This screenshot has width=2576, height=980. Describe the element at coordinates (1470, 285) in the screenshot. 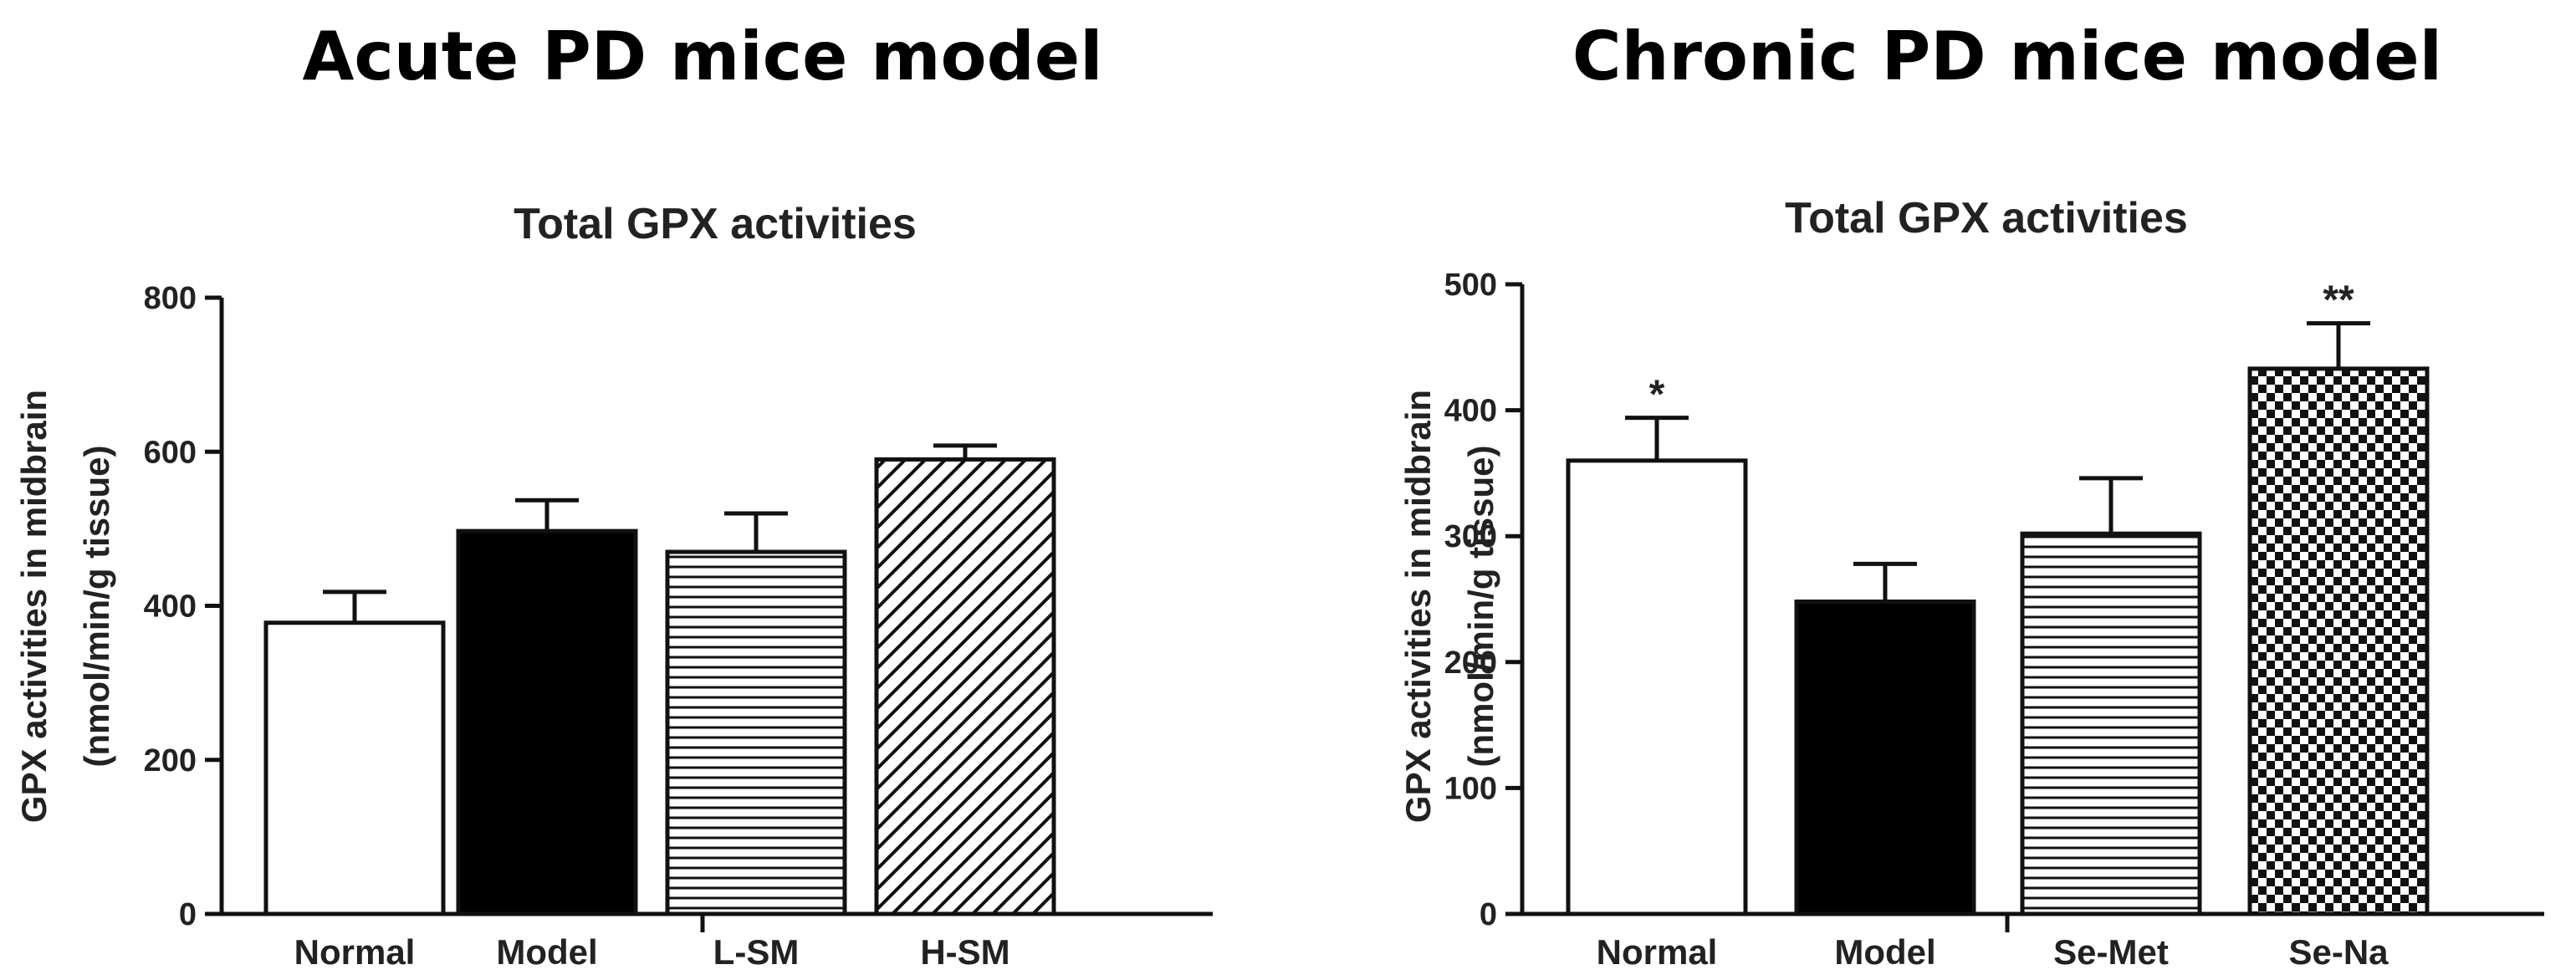

I see `y-tick-label: 500` at that location.